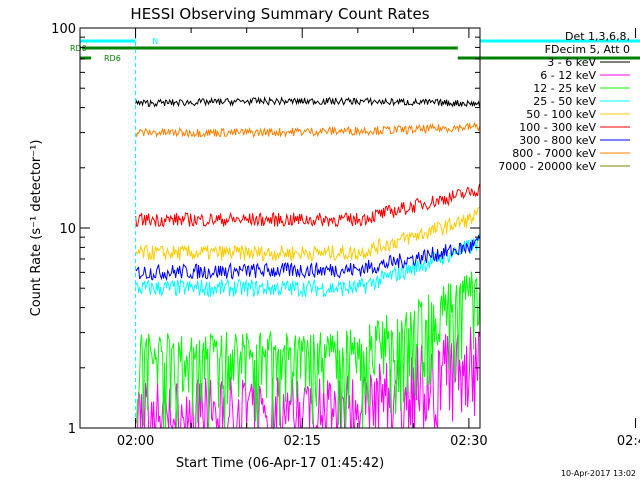  Describe the element at coordinates (280, 463) in the screenshot. I see `x-axis-label: Start Time (06-Apr-17 01:45:42)` at that location.